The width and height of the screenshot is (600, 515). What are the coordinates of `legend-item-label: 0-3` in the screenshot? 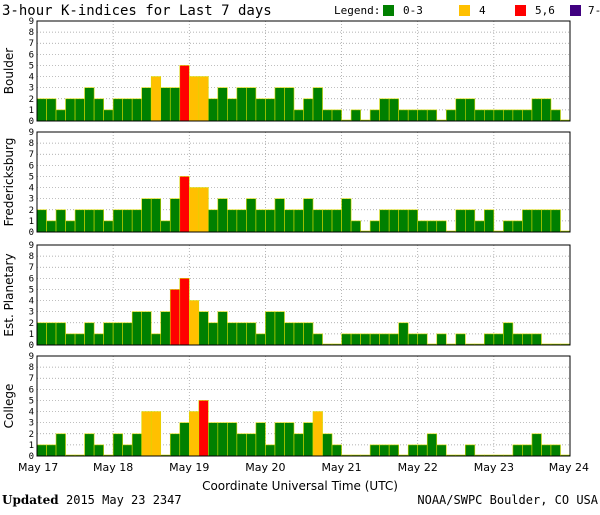 It's located at (413, 10).